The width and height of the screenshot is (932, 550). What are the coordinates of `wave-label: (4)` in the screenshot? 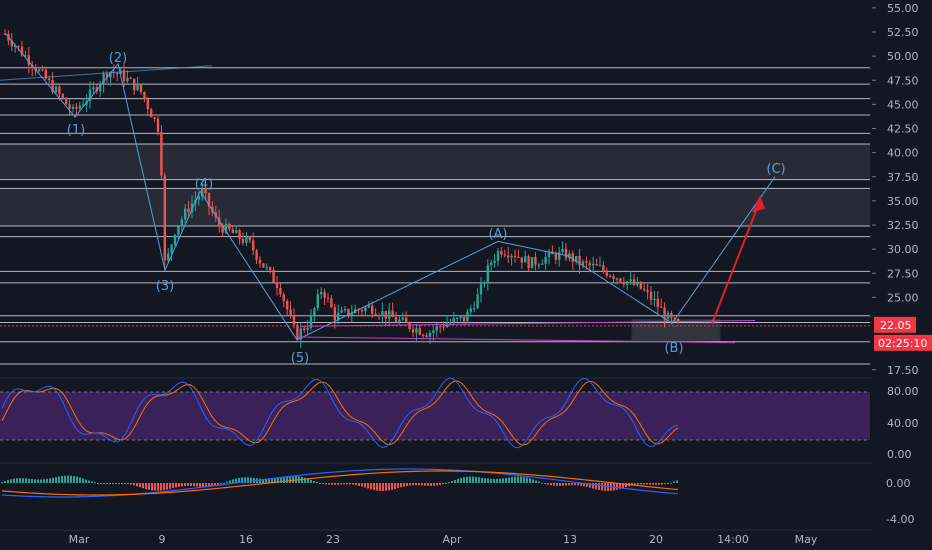 It's located at (204, 184).